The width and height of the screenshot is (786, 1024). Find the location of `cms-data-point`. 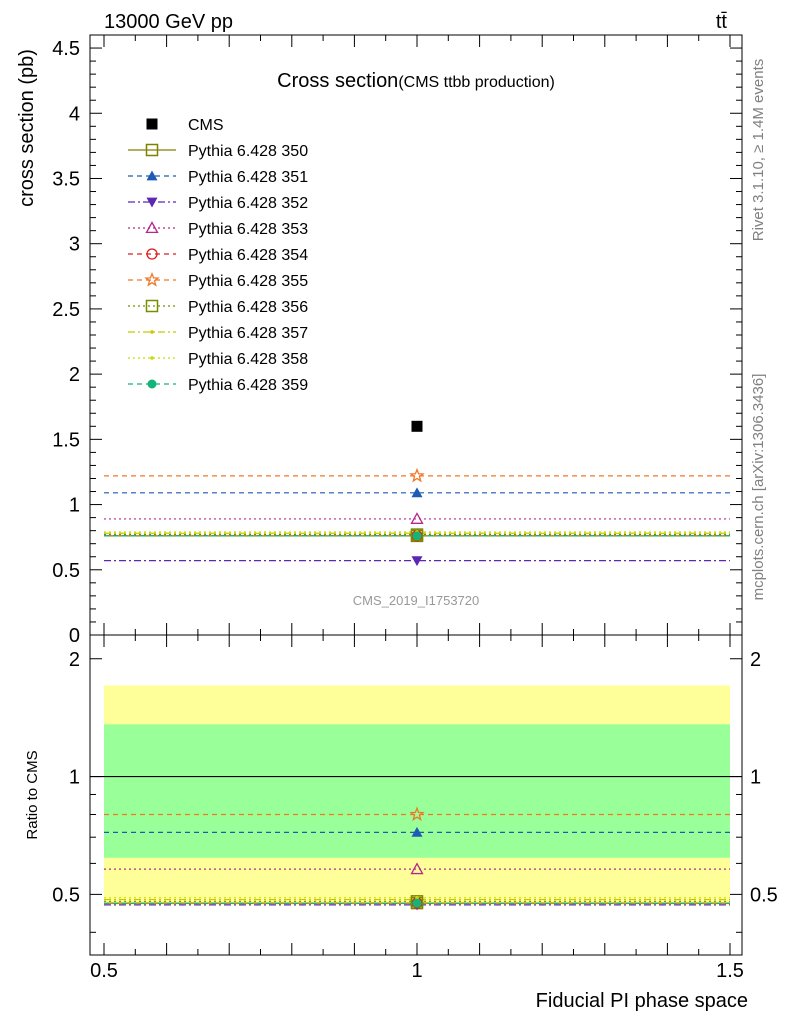

cms-data-point is located at coordinates (417, 426).